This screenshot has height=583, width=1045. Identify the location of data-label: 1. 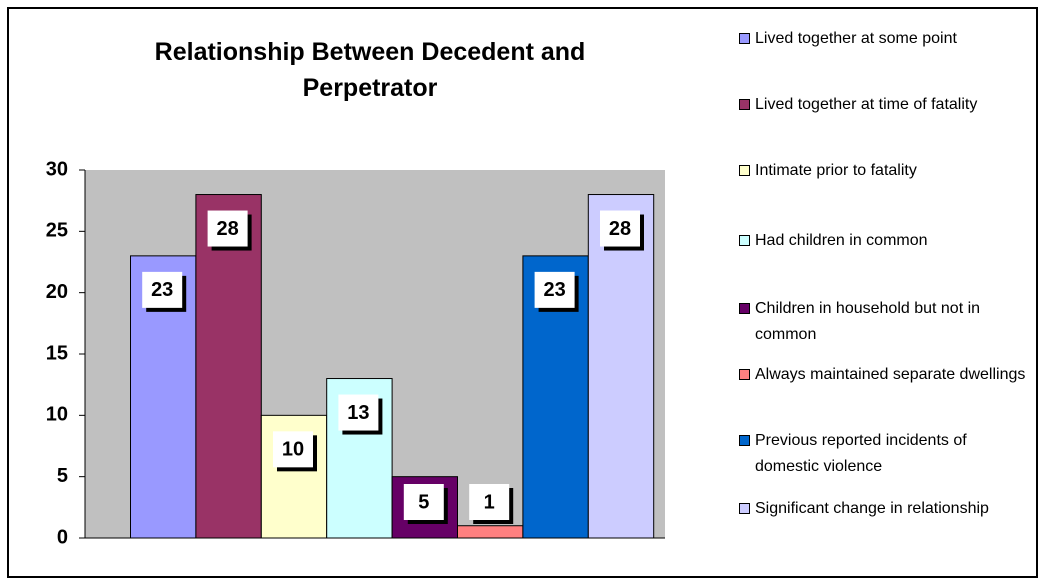
(489, 502).